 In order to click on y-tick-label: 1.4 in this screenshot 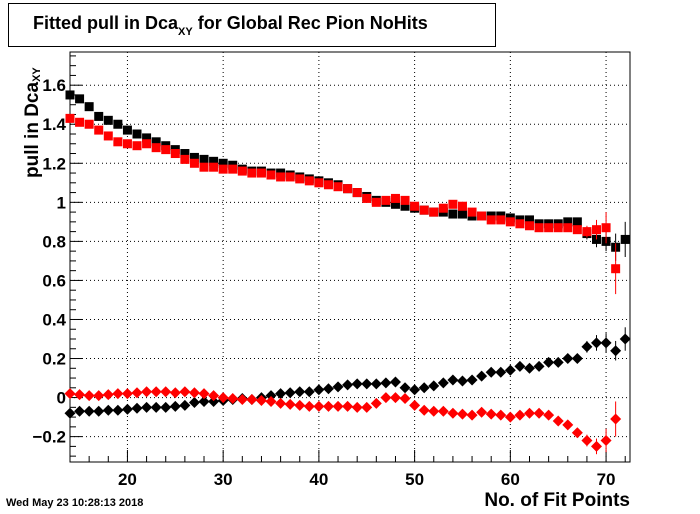, I will do `click(54, 124)`.